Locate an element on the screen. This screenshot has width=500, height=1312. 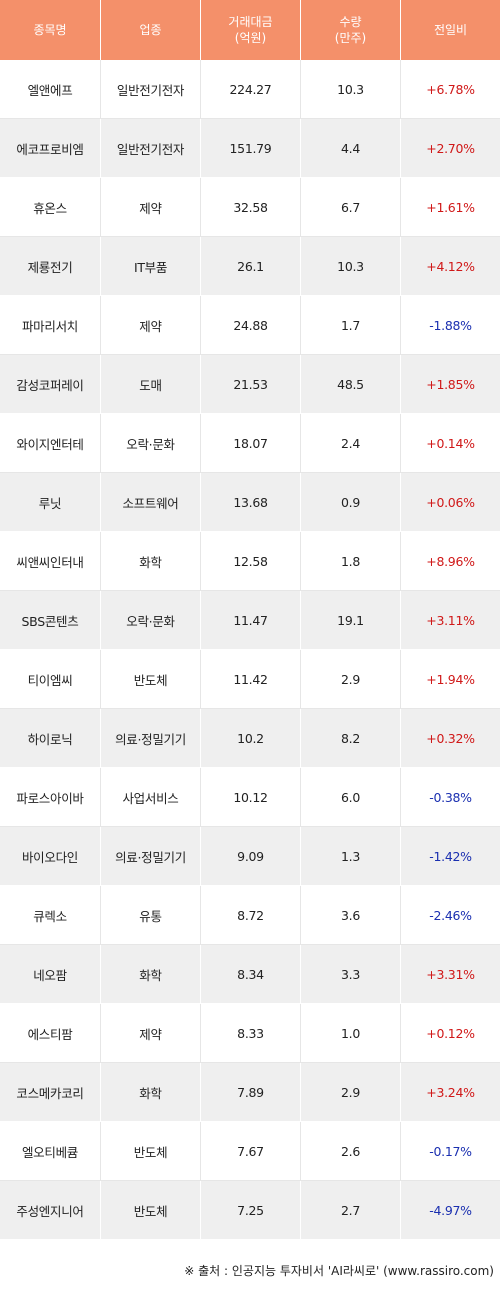
amount-cell: 10.12 is located at coordinates (250, 797).